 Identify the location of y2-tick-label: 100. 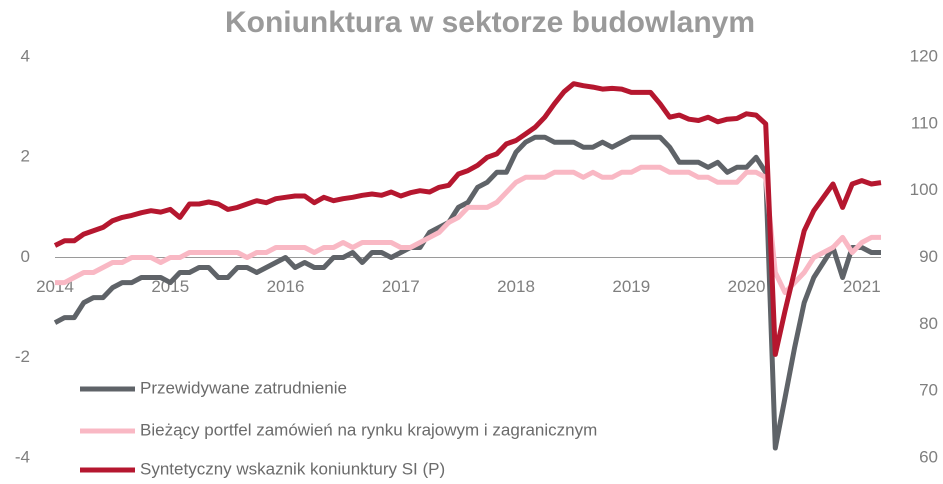
(924, 189).